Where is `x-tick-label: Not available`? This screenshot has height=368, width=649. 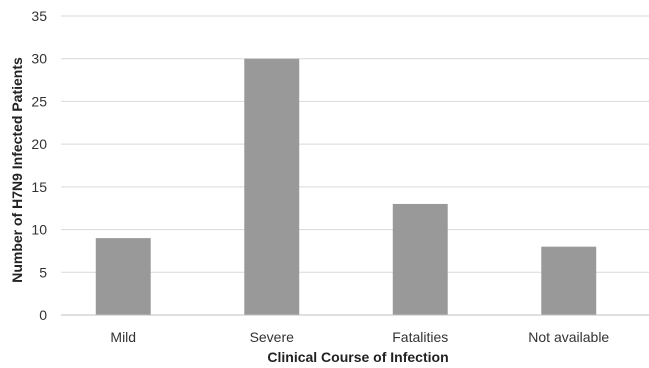 x-tick-label: Not available is located at coordinates (568, 337).